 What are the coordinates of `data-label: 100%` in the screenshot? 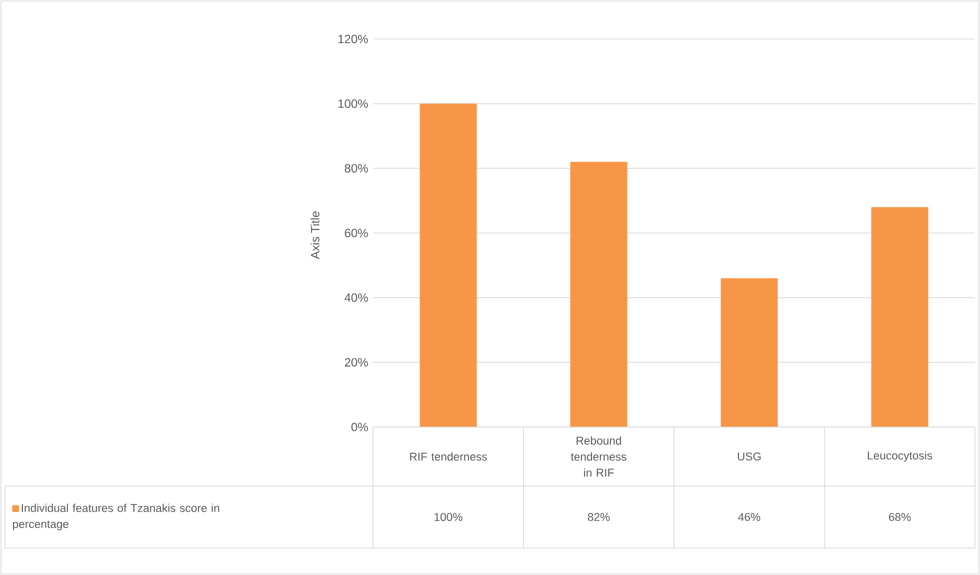 It's located at (448, 517).